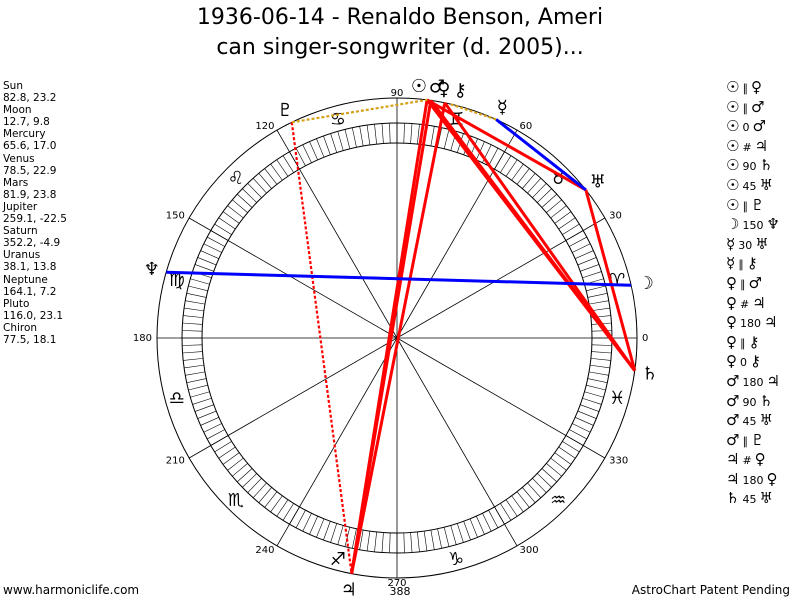 This screenshot has height=600, width=800. Describe the element at coordinates (731, 243) in the screenshot. I see `aspect-planet-1: ☿` at that location.